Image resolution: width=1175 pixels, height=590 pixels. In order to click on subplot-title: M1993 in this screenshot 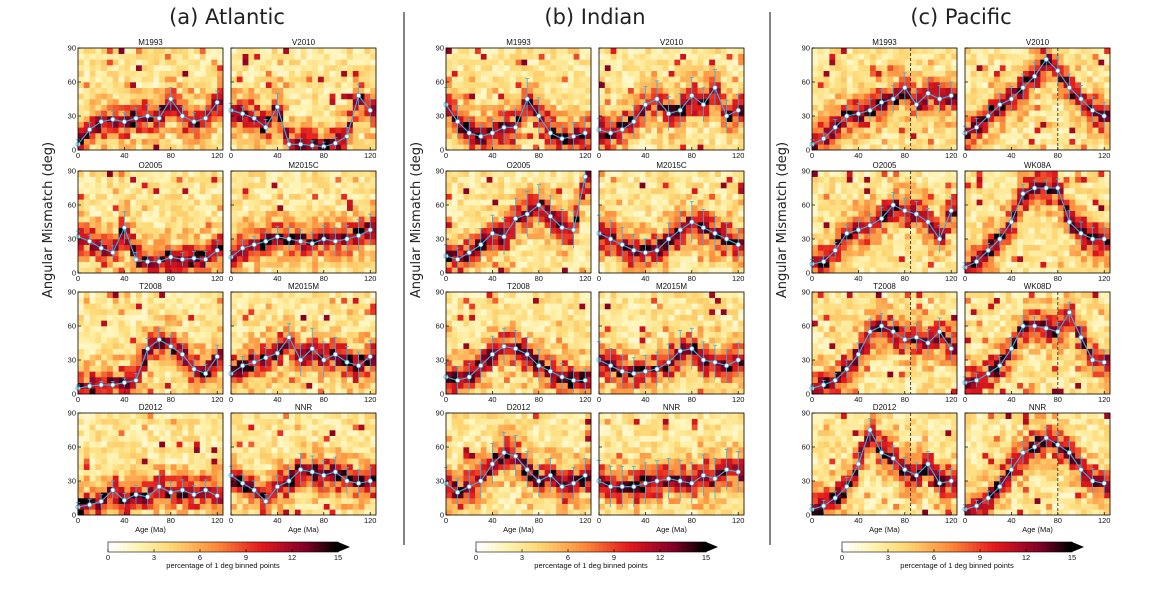, I will do `click(518, 42)`.